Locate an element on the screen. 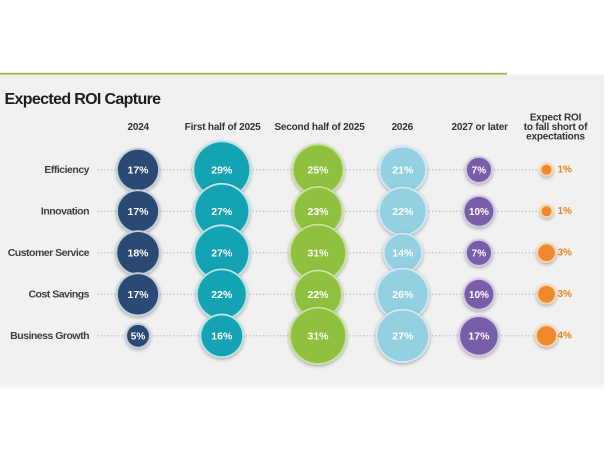 The image size is (611, 458). svg-text: Business Growth is located at coordinates (49, 336).